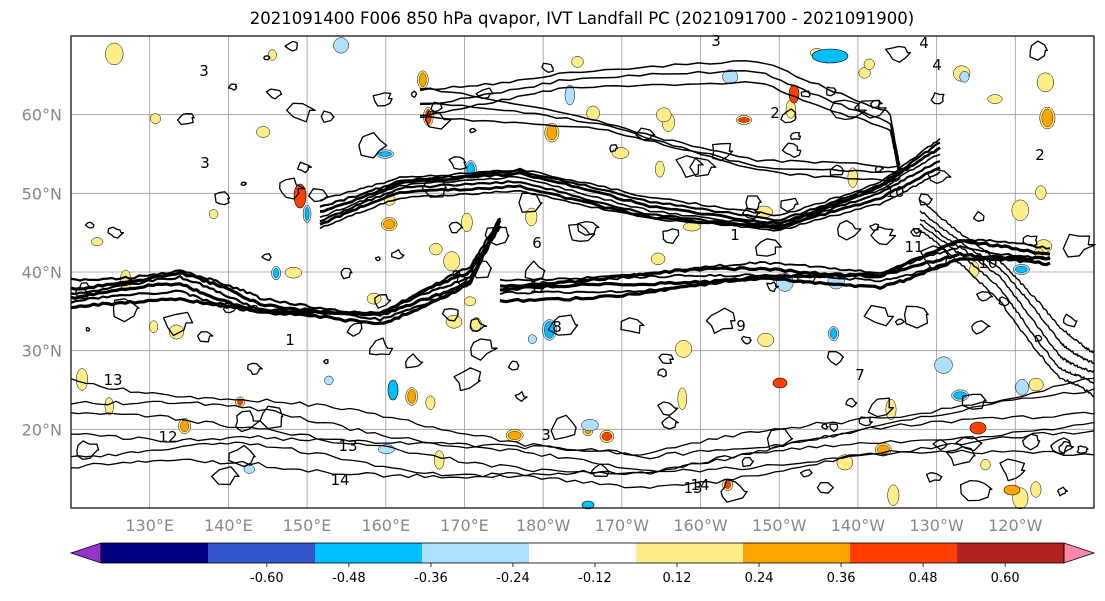 This screenshot has height=601, width=1105. What do you see at coordinates (1015, 525) in the screenshot?
I see `lon-tick-label: 120°W` at bounding box center [1015, 525].